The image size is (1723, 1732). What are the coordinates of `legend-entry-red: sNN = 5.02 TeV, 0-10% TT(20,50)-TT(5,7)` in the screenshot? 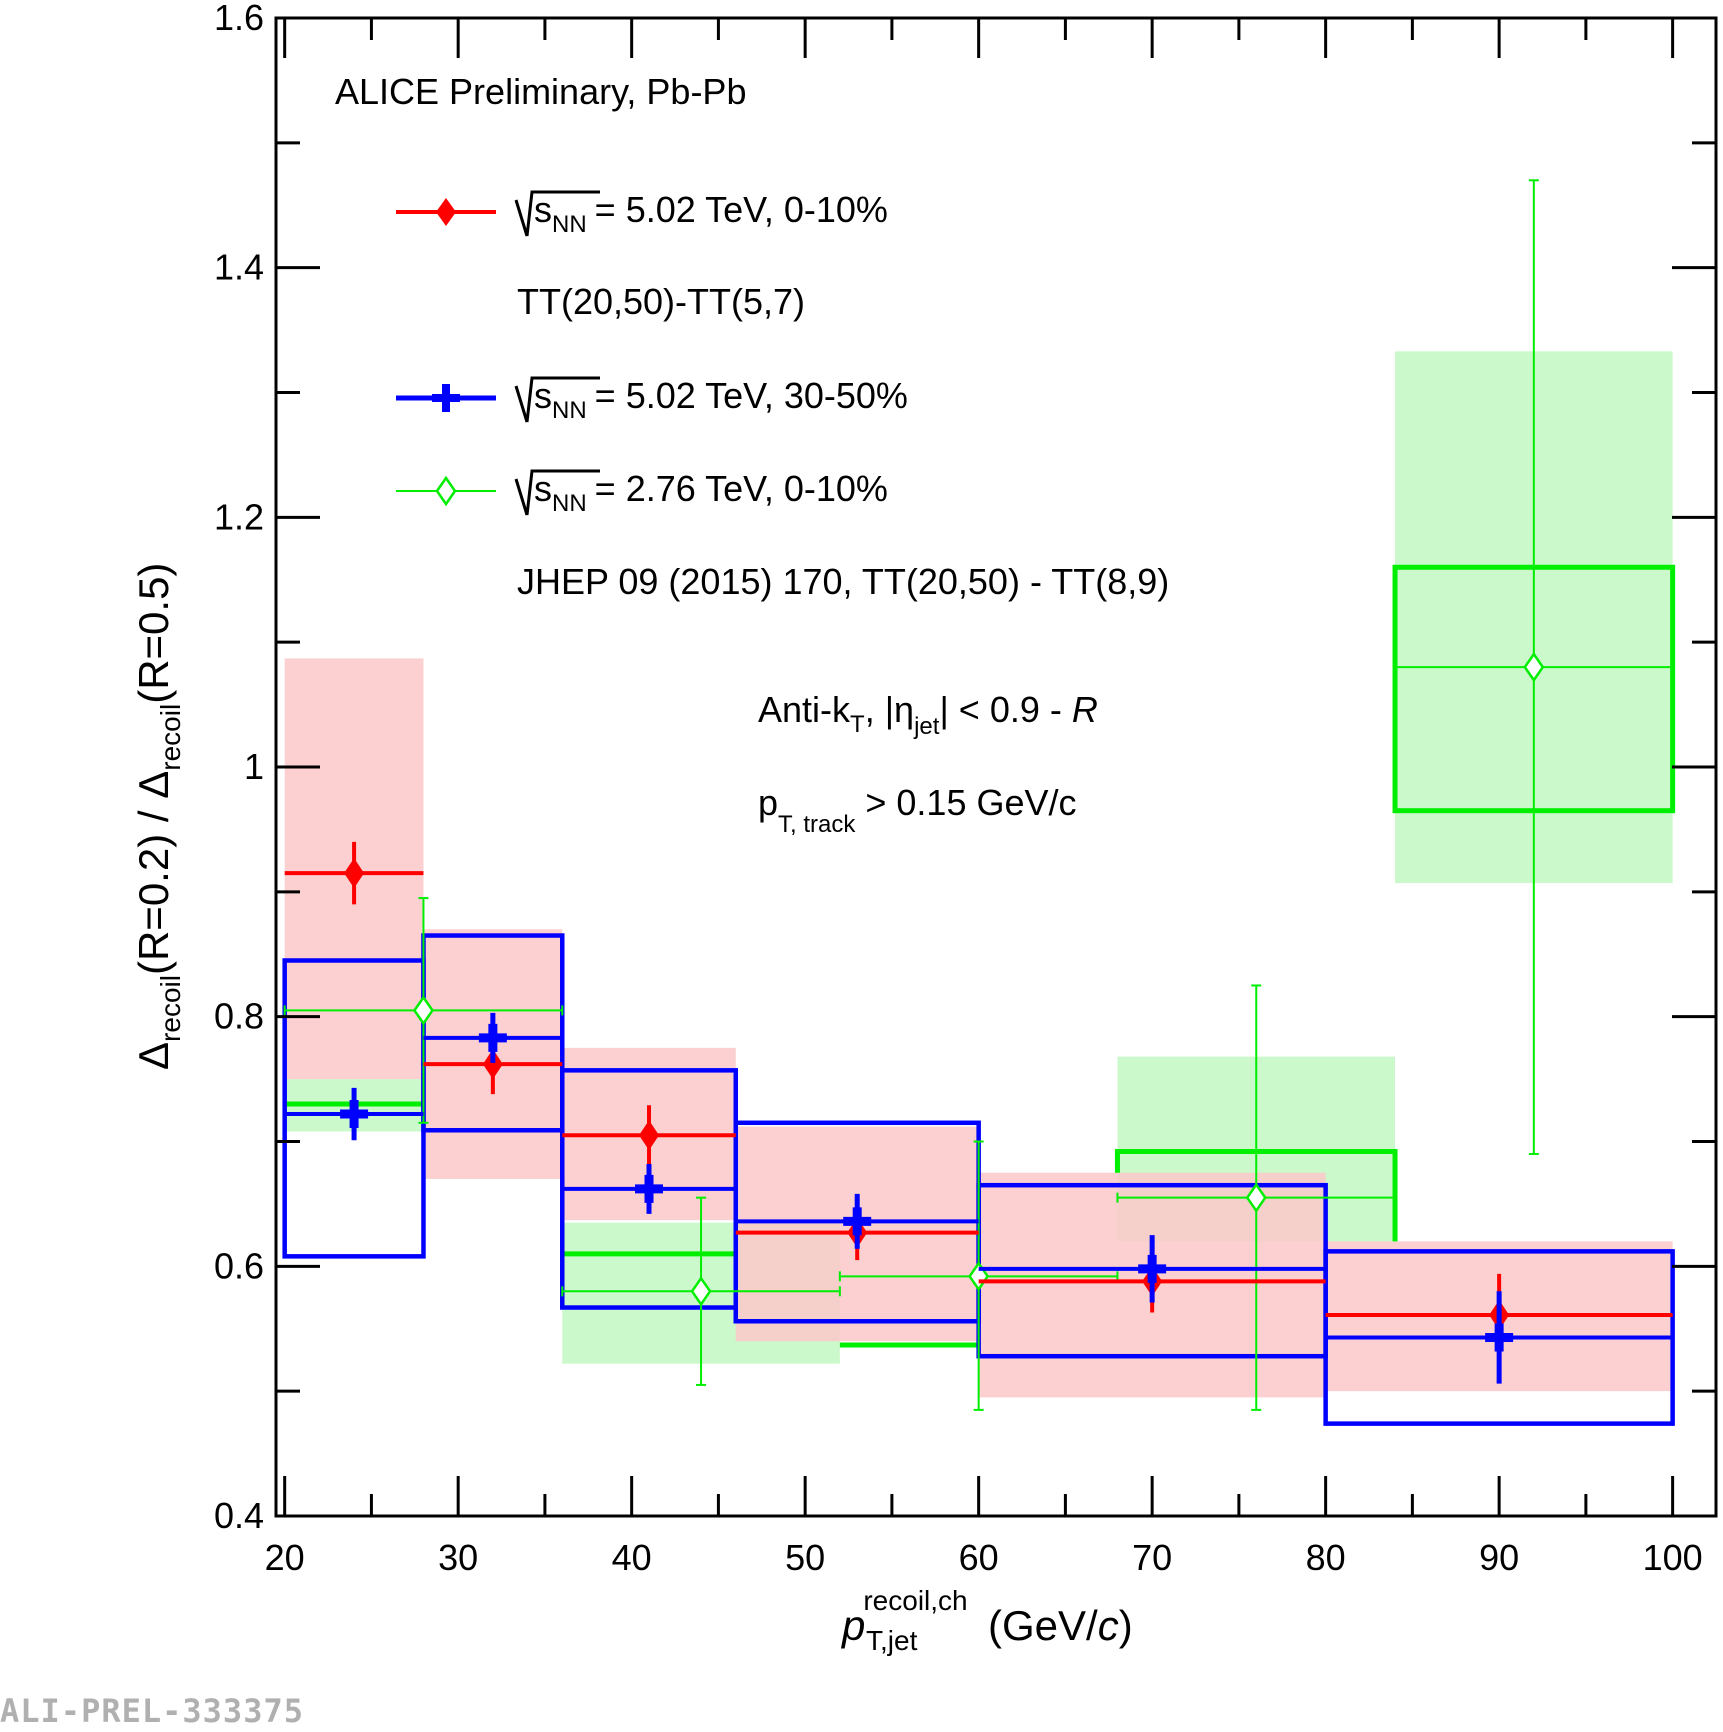 It's located at (642, 255).